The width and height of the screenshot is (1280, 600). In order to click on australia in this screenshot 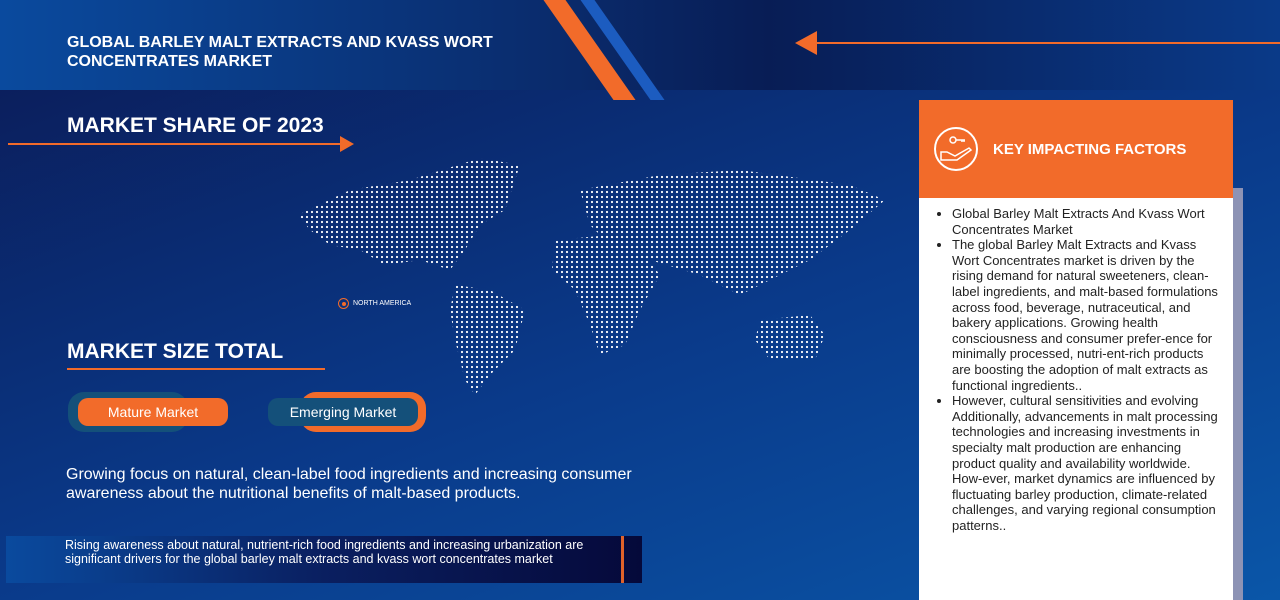, I will do `click(790, 337)`.